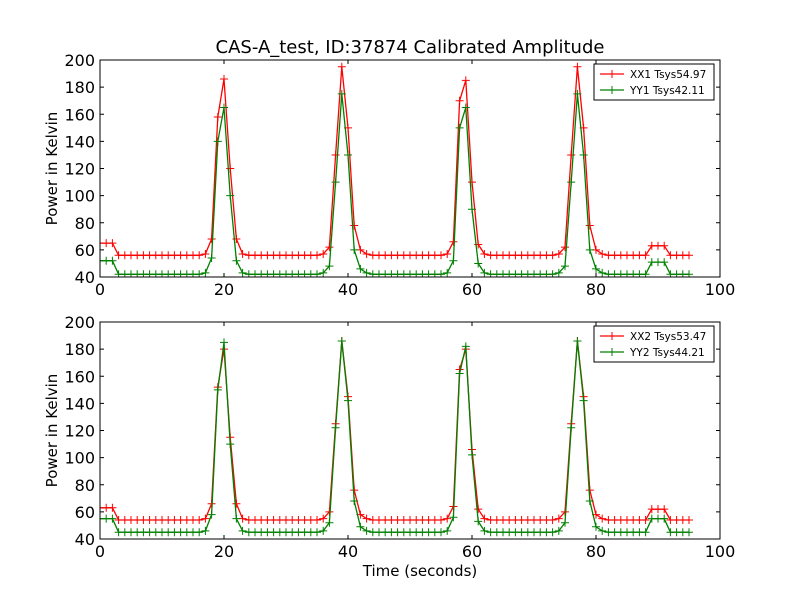 This screenshot has height=600, width=800. I want to click on legend-label: XX2 Tsys53.47, so click(668, 337).